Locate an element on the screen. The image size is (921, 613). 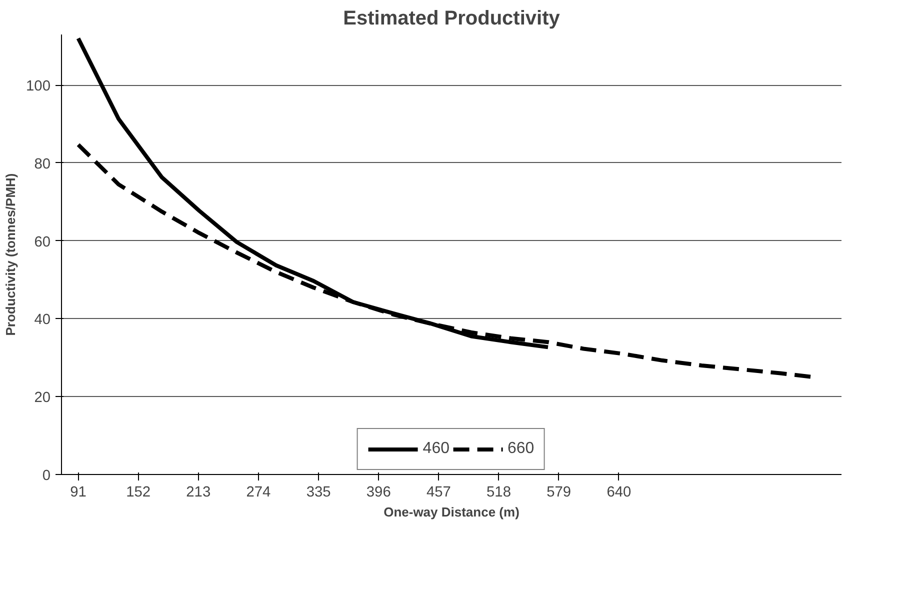
x-tick-label: 457 is located at coordinates (438, 492).